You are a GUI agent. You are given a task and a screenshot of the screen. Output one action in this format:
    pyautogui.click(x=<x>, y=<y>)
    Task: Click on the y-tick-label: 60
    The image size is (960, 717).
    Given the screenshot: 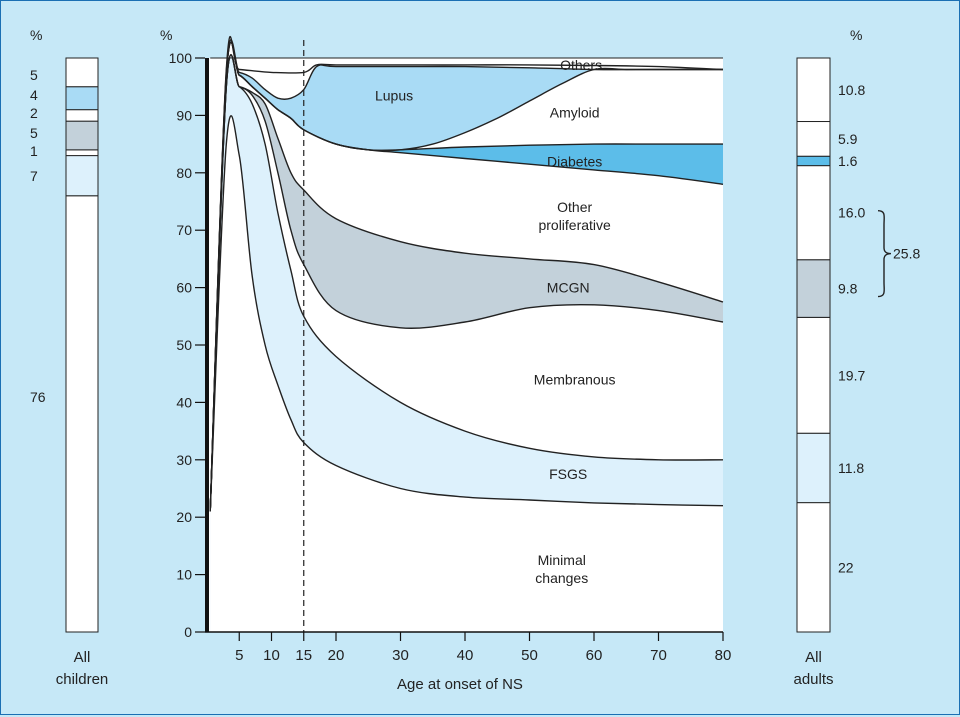 What is the action you would take?
    pyautogui.click(x=184, y=288)
    